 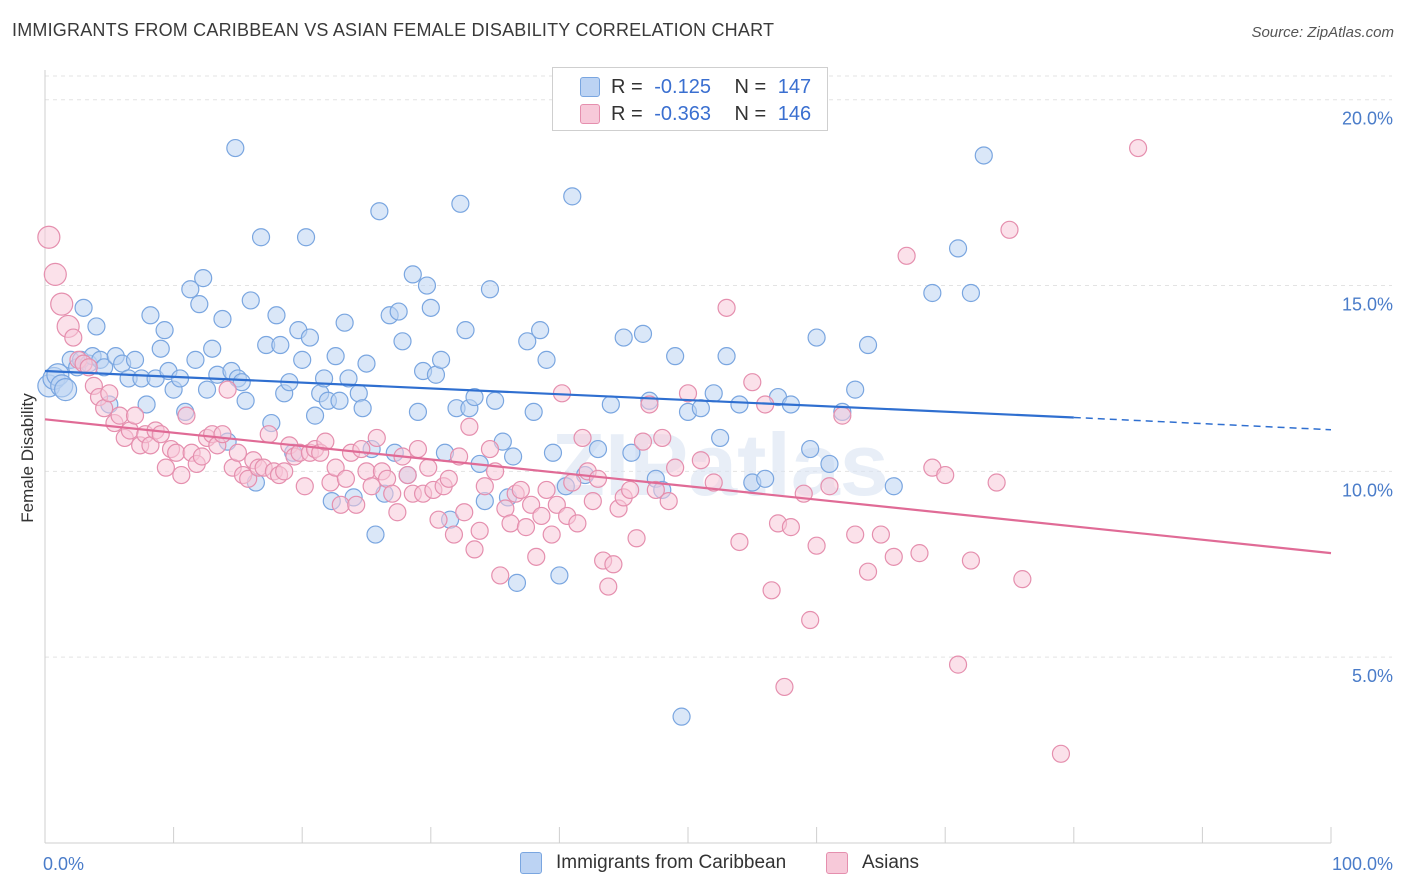 I want to click on series-legend-asians: Asians, so click(x=872, y=863).